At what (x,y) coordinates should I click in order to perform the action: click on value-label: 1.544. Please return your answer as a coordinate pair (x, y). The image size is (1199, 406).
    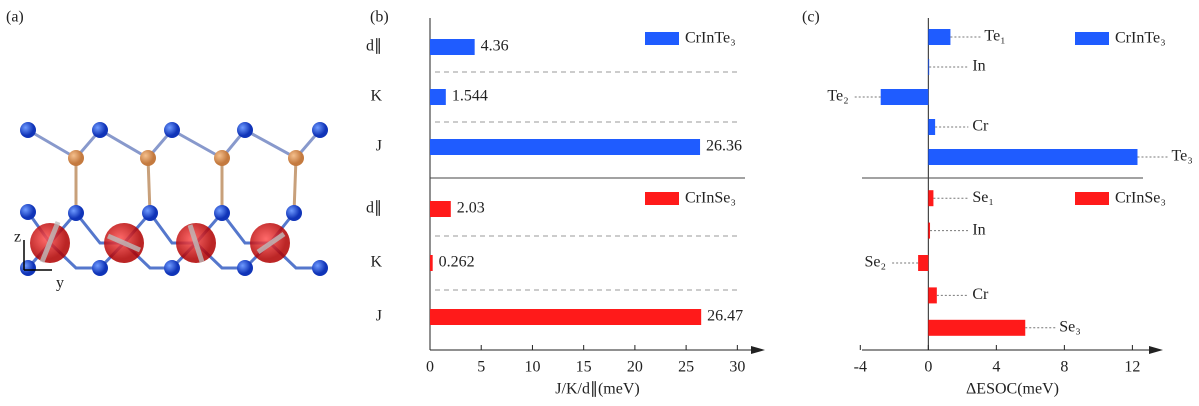
    Looking at the image, I should click on (470, 96).